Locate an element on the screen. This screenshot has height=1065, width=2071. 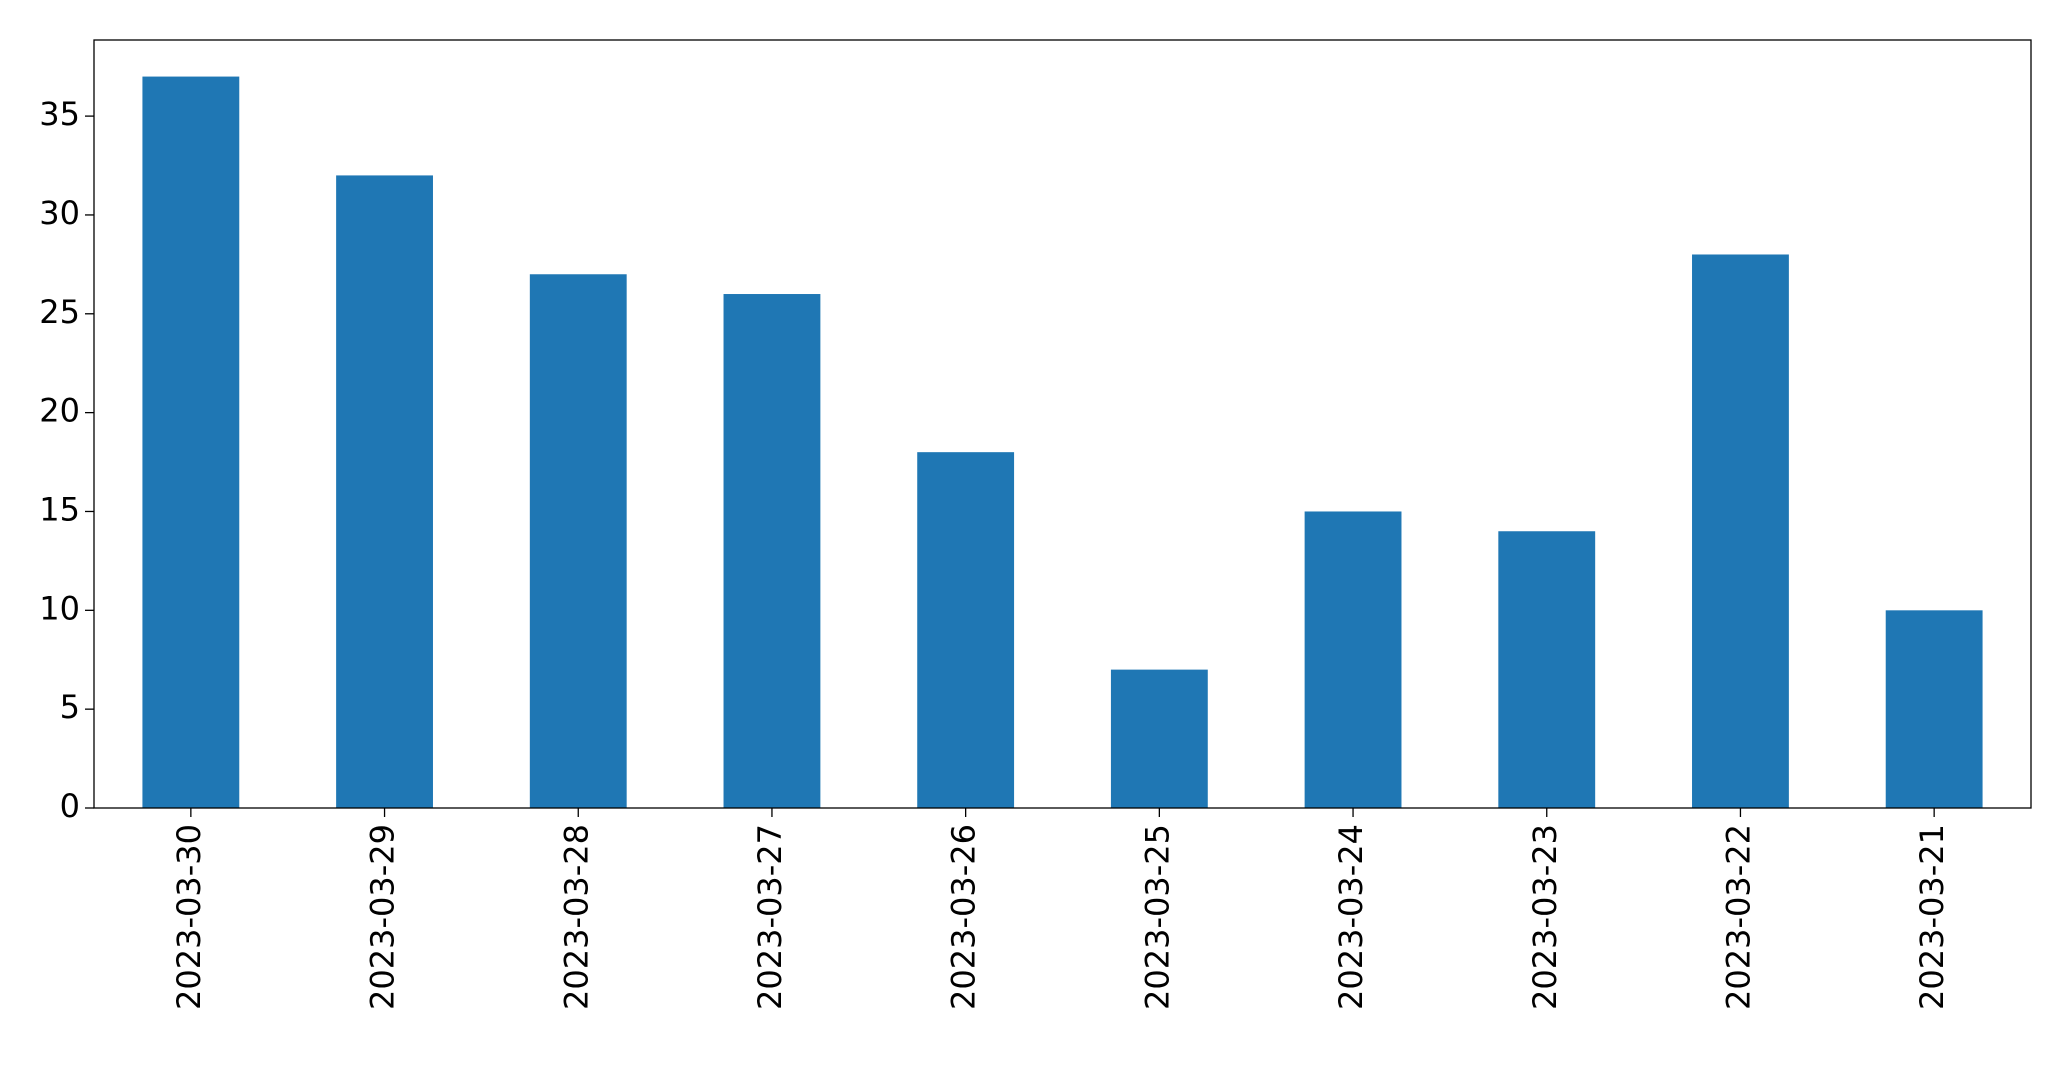
x-tick-label: 2023-03-27 is located at coordinates (770, 917).